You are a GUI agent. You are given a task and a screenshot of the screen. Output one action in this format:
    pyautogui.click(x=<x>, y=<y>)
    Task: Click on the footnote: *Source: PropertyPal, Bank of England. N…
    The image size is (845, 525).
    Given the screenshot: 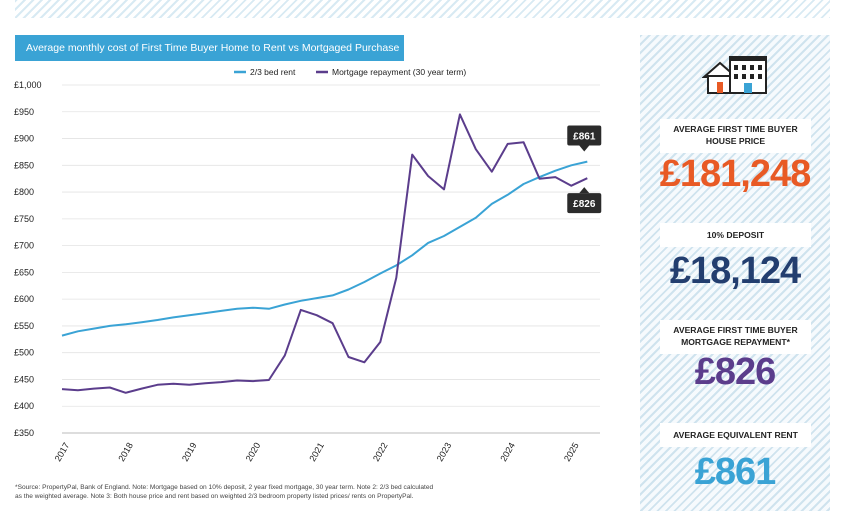 What is the action you would take?
    pyautogui.click(x=315, y=492)
    